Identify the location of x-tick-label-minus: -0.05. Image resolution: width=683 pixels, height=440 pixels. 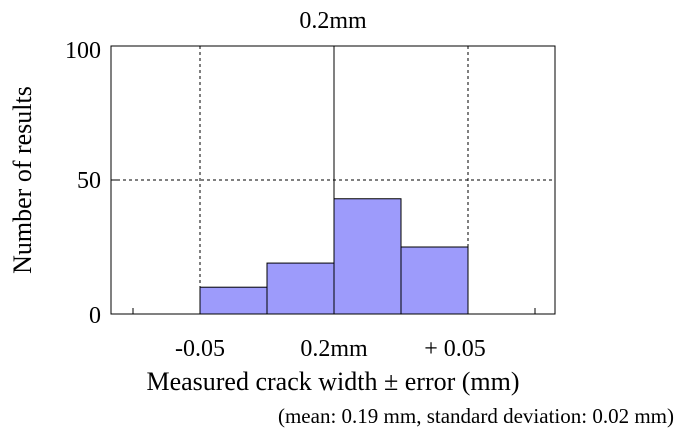
(200, 349).